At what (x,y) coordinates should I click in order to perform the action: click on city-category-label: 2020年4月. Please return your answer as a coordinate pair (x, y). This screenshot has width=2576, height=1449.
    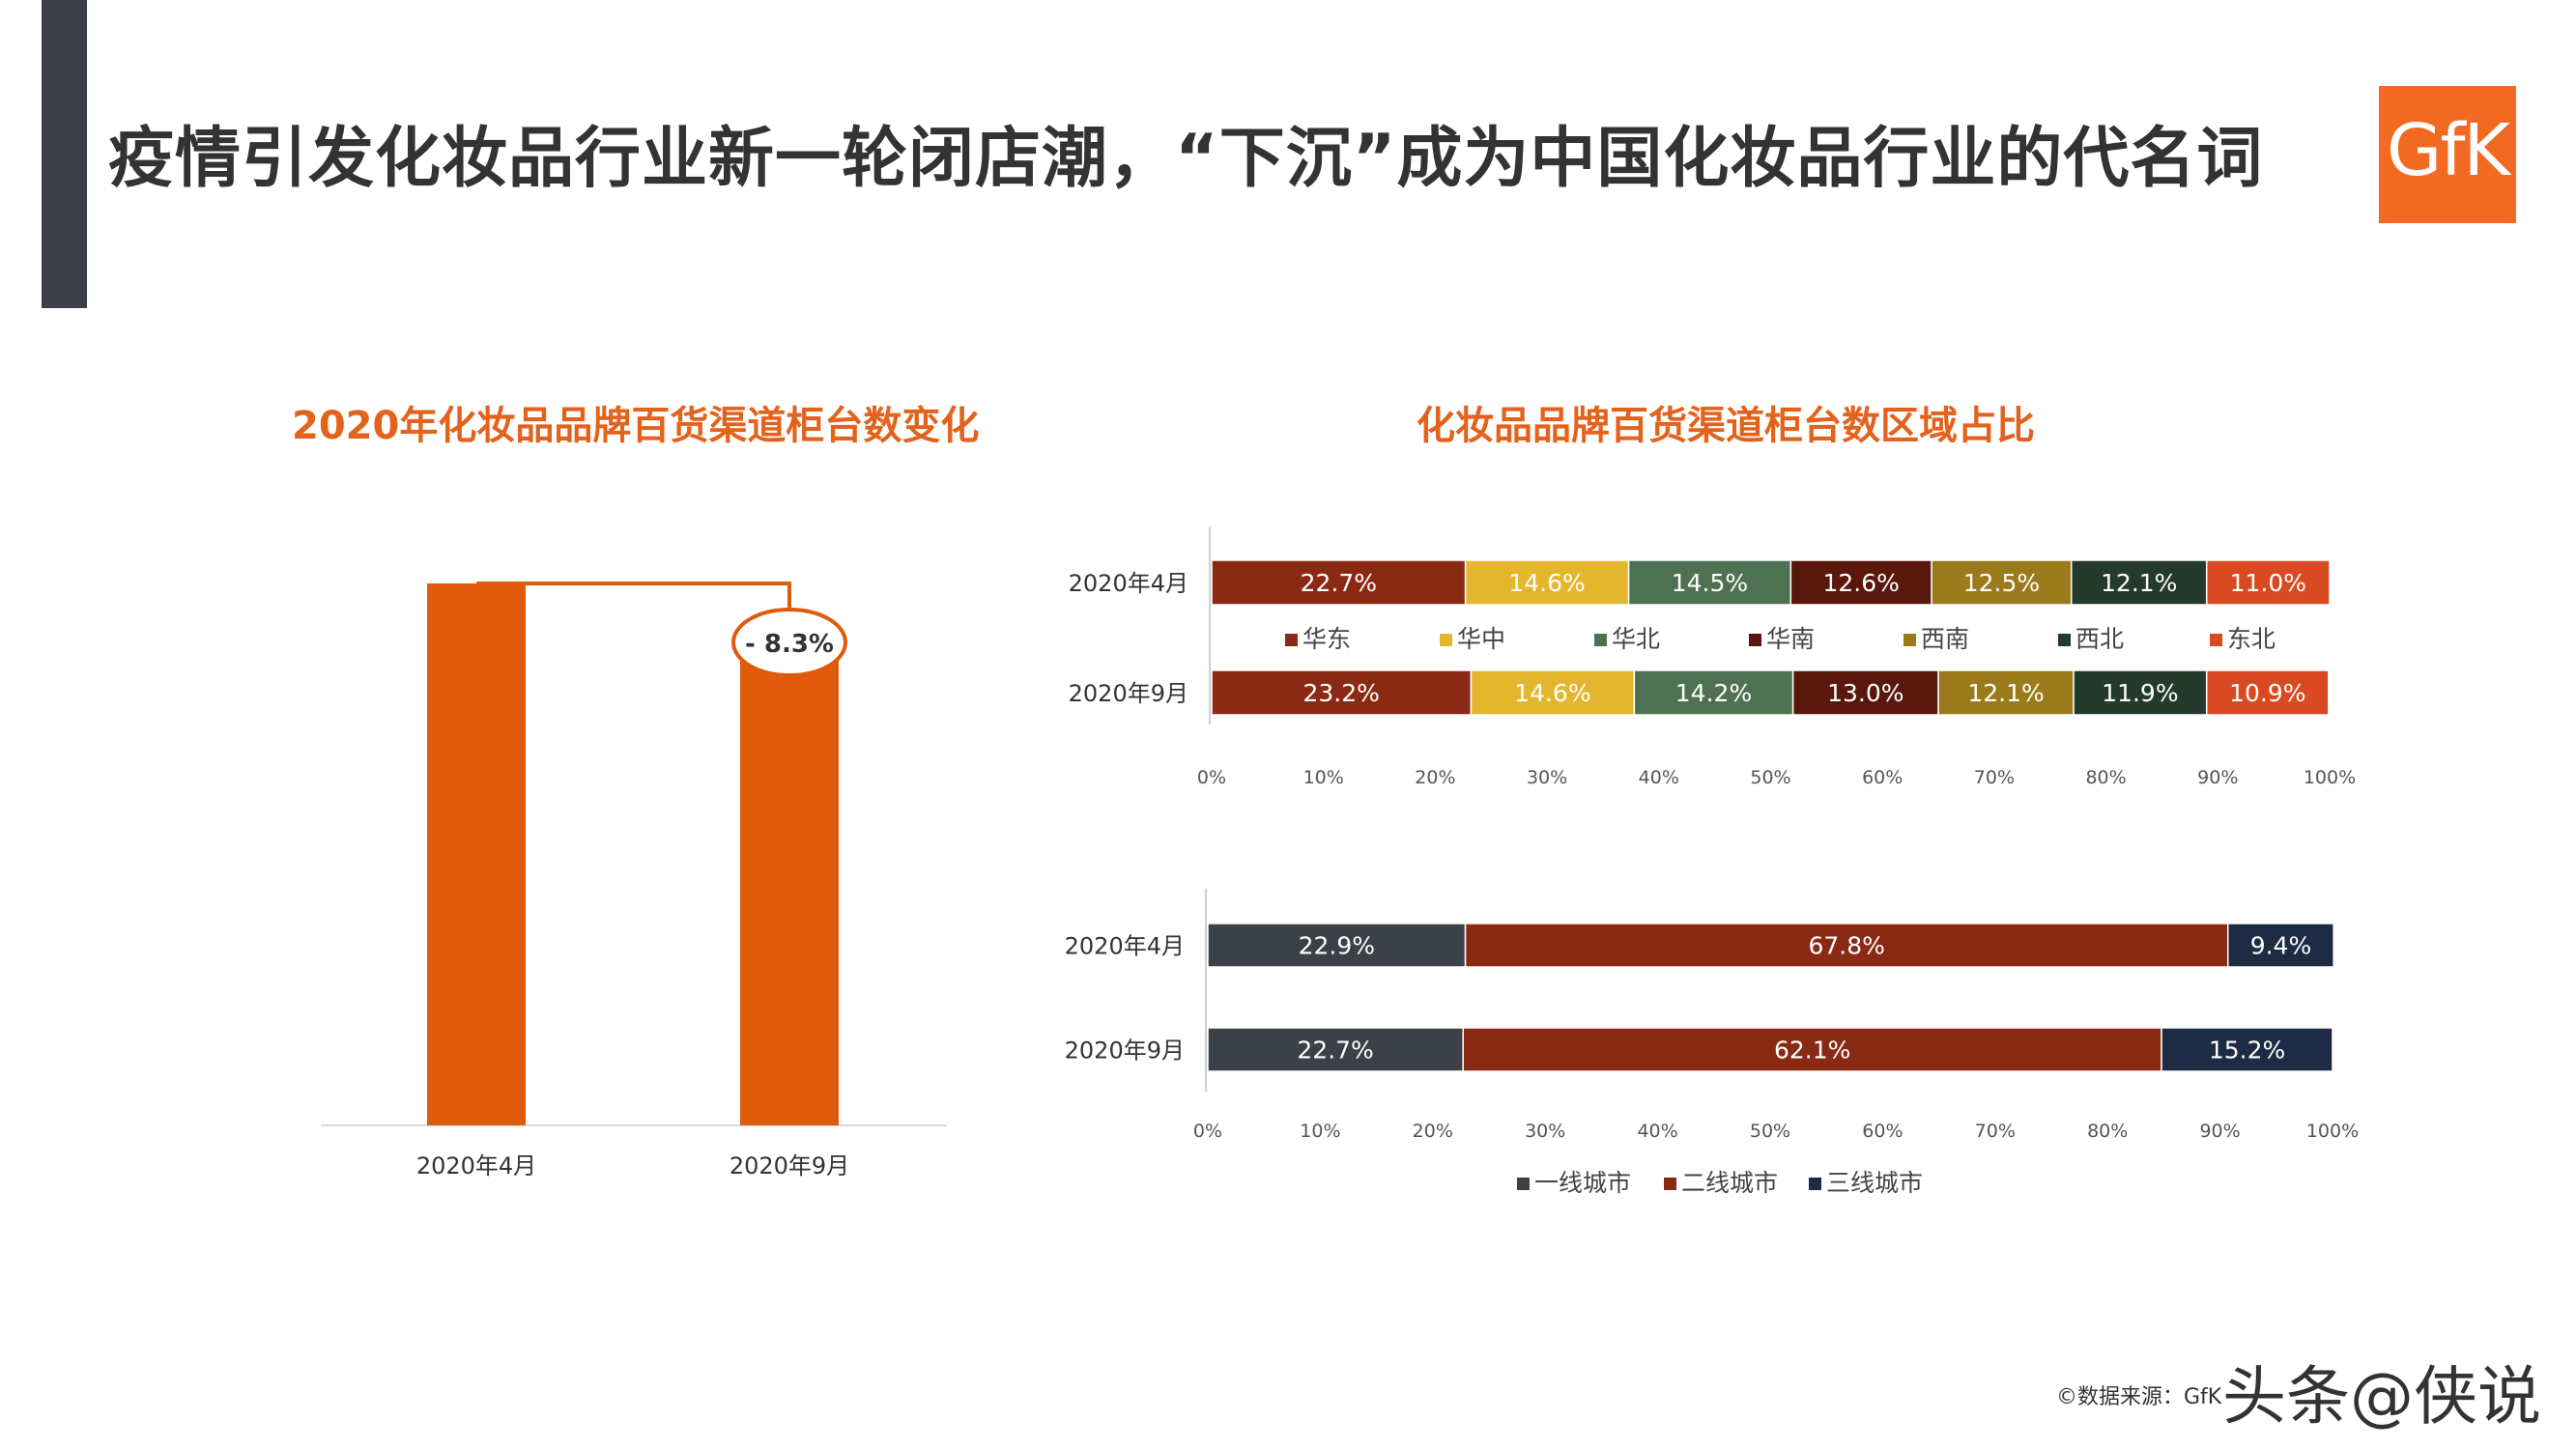
    Looking at the image, I should click on (1125, 946).